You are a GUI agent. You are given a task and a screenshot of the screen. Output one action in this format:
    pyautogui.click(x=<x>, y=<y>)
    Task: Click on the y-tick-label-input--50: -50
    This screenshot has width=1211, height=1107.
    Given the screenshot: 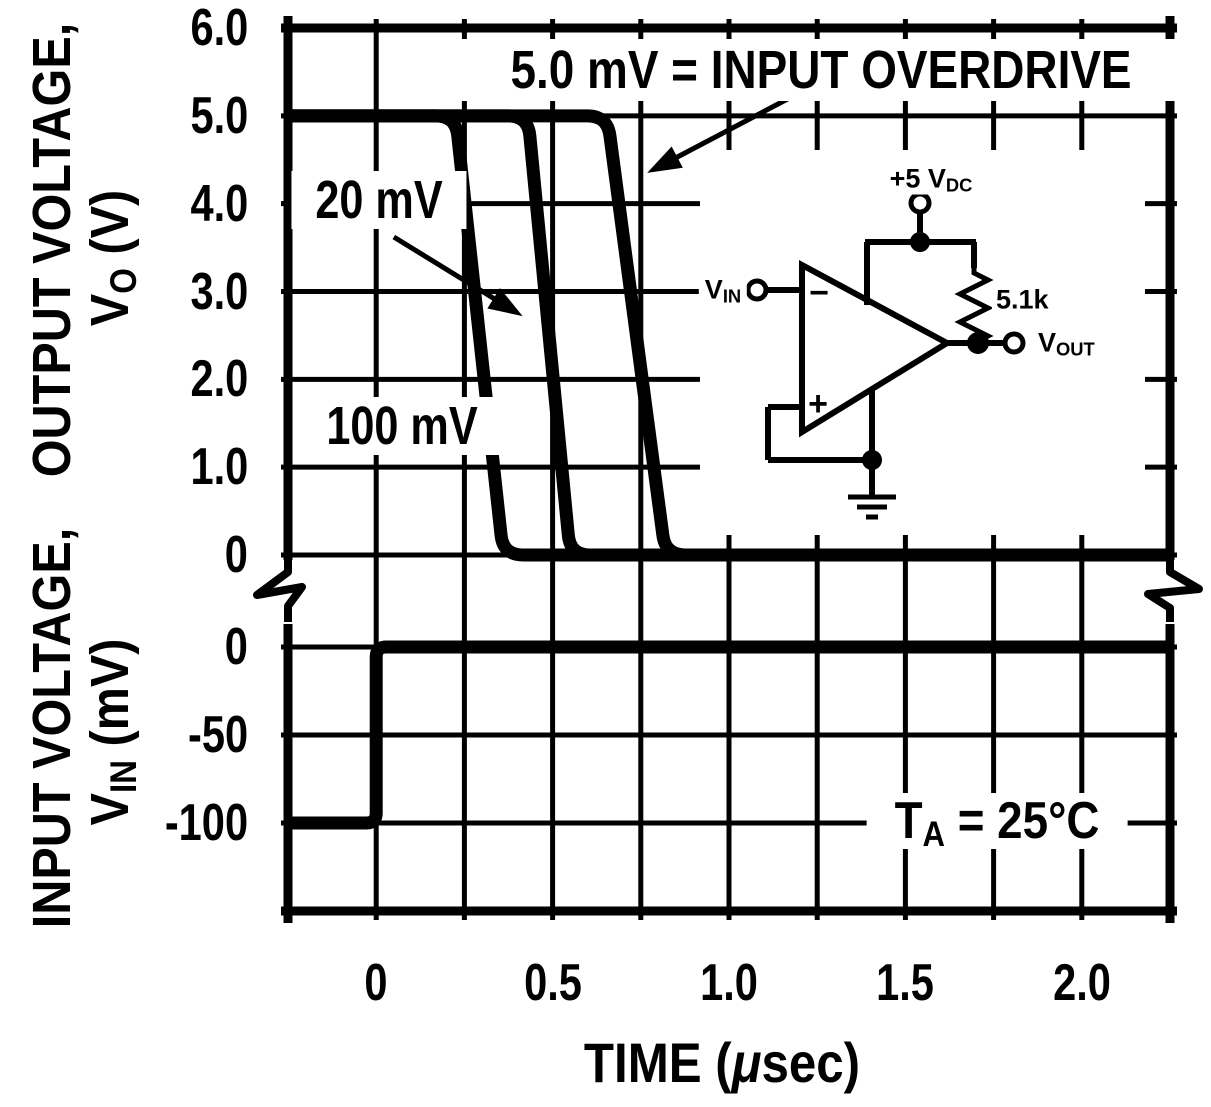 What is the action you would take?
    pyautogui.click(x=217, y=735)
    